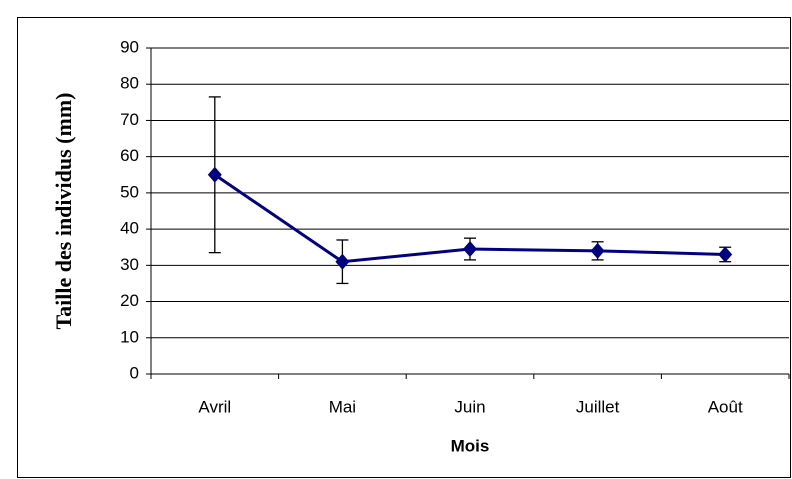 The image size is (792, 479). Describe the element at coordinates (725, 406) in the screenshot. I see `x-tick-label: Août` at that location.